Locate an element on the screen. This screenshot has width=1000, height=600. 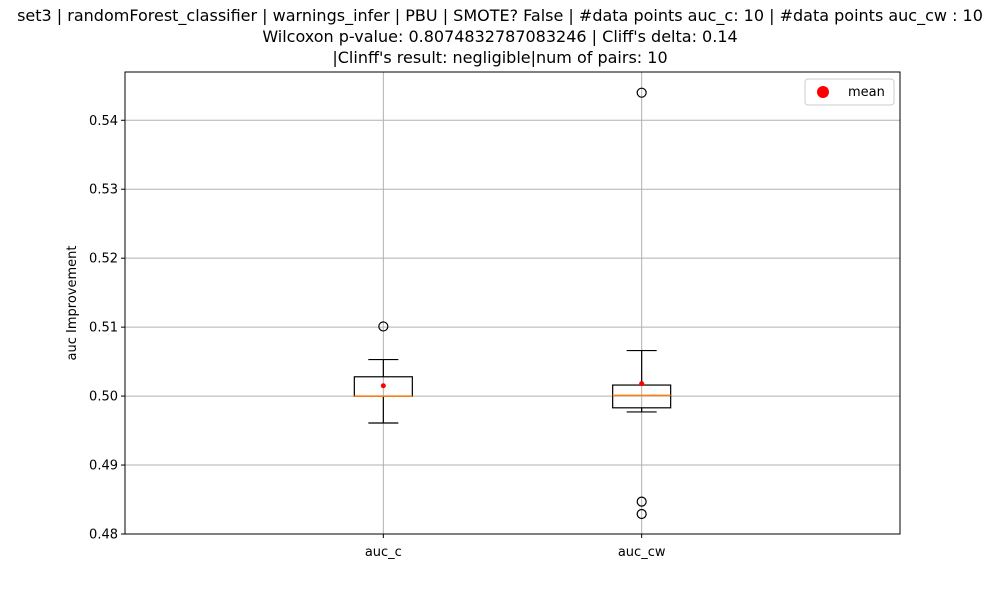
y-tick-label: 0.53 is located at coordinates (103, 190).